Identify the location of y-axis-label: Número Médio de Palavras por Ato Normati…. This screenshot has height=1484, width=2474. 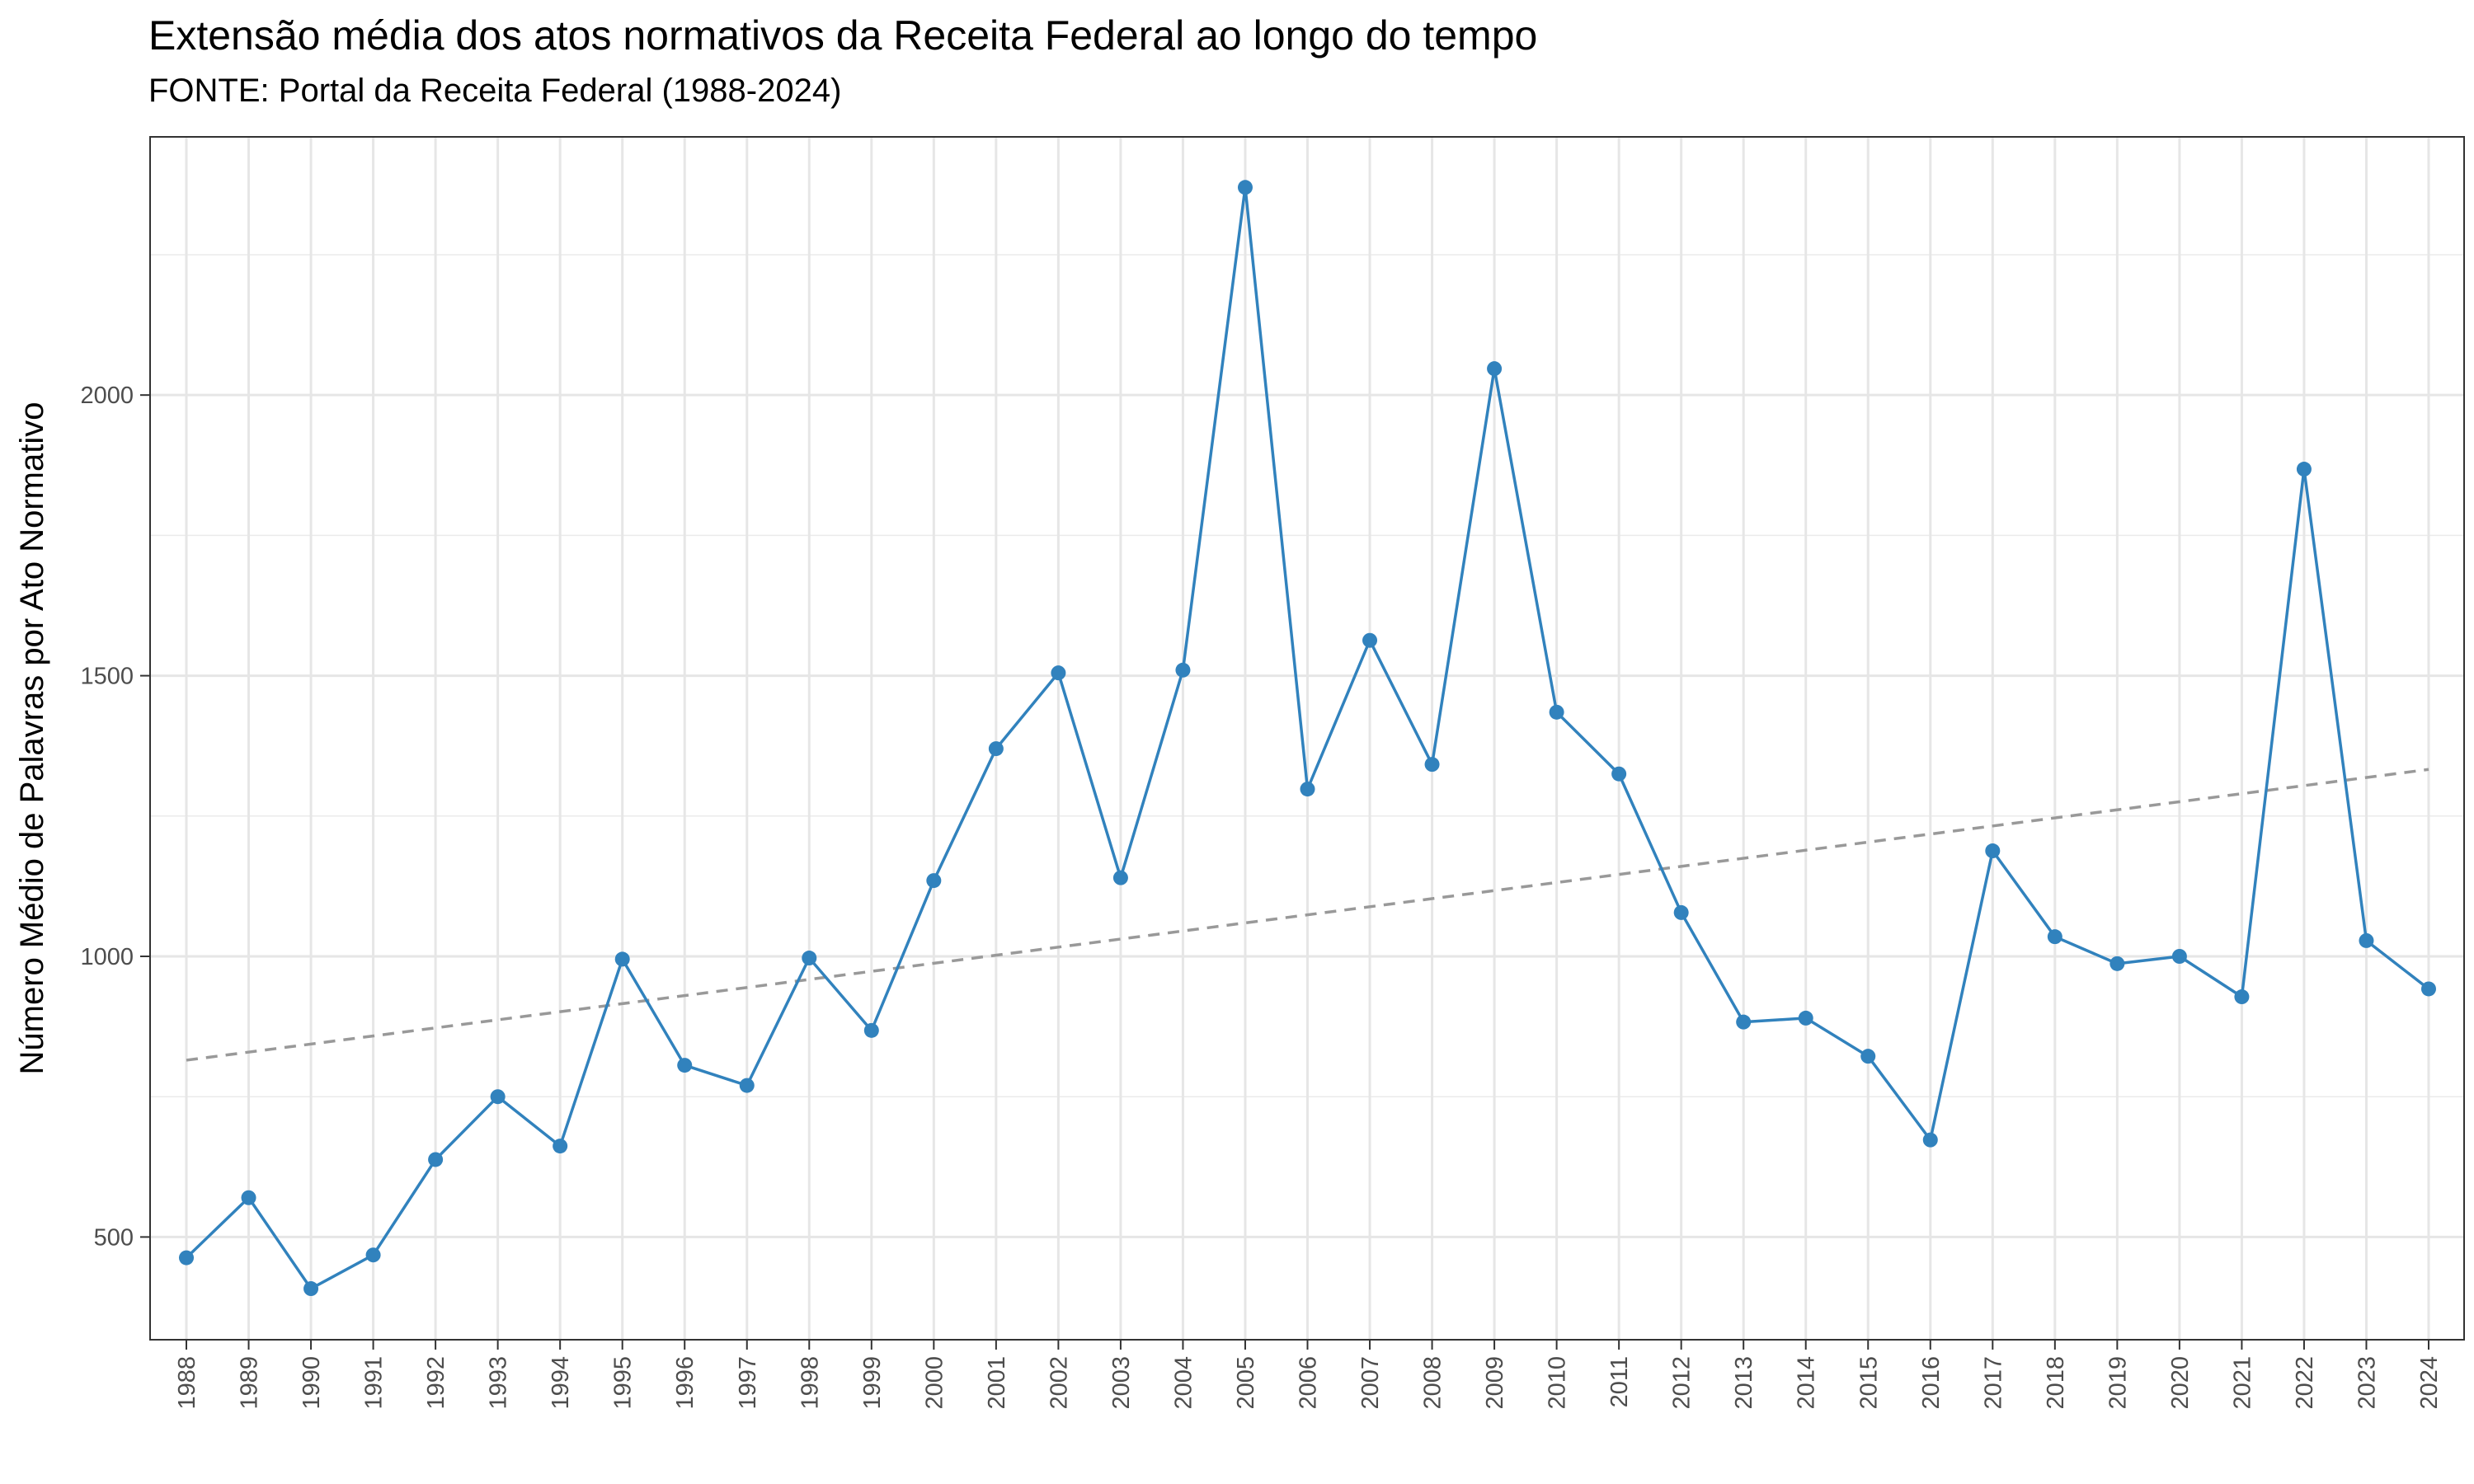
(32, 738).